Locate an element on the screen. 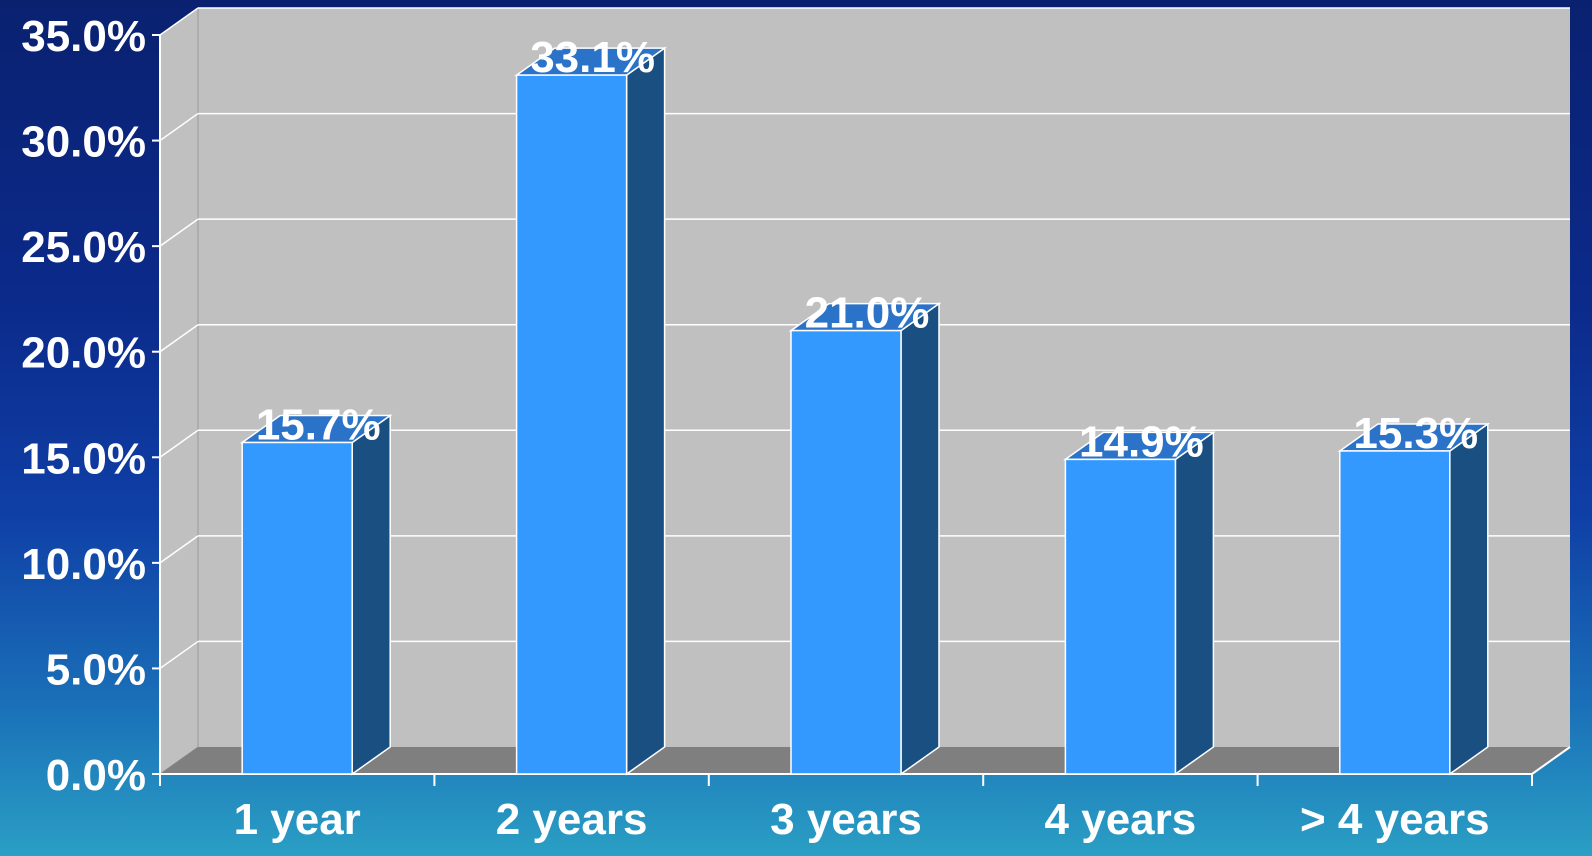  y-tick-label: 10.0% is located at coordinates (83, 564).